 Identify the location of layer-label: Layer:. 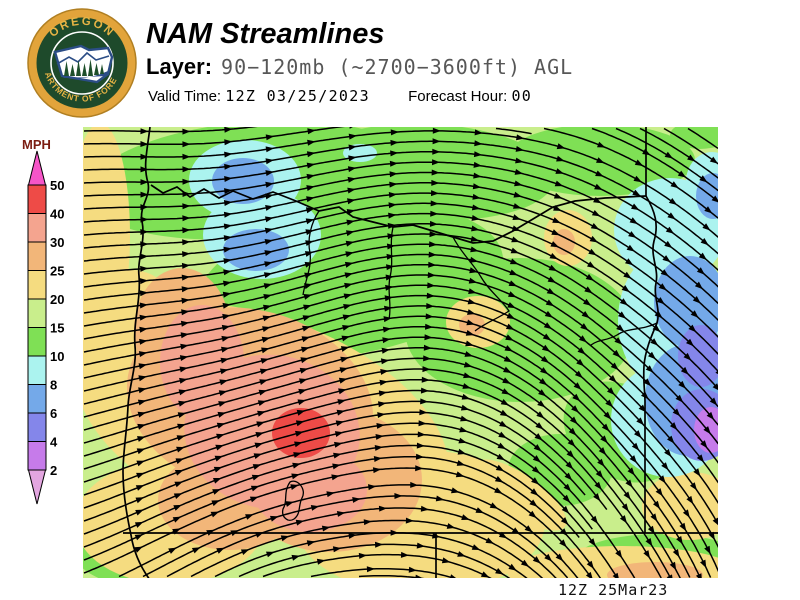
(179, 66).